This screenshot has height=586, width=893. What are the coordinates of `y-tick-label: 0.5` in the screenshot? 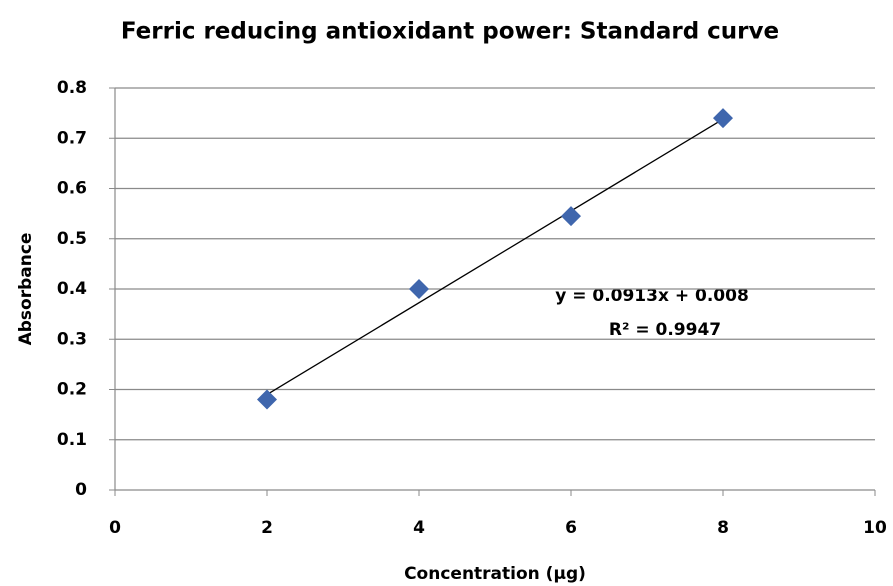 It's located at (72, 239).